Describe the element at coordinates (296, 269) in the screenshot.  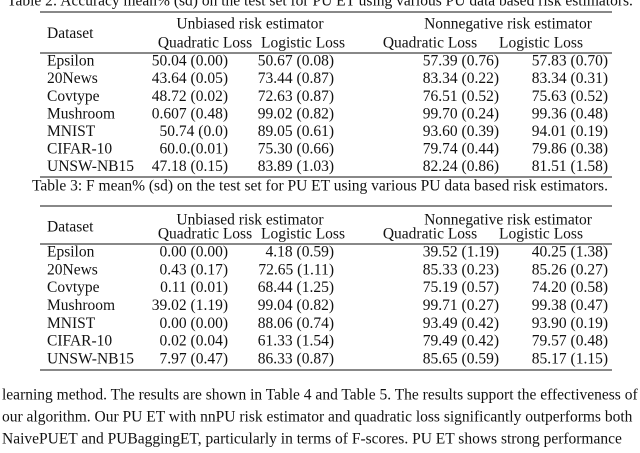
I see `table-cell: 72.65 (1.11)` at that location.